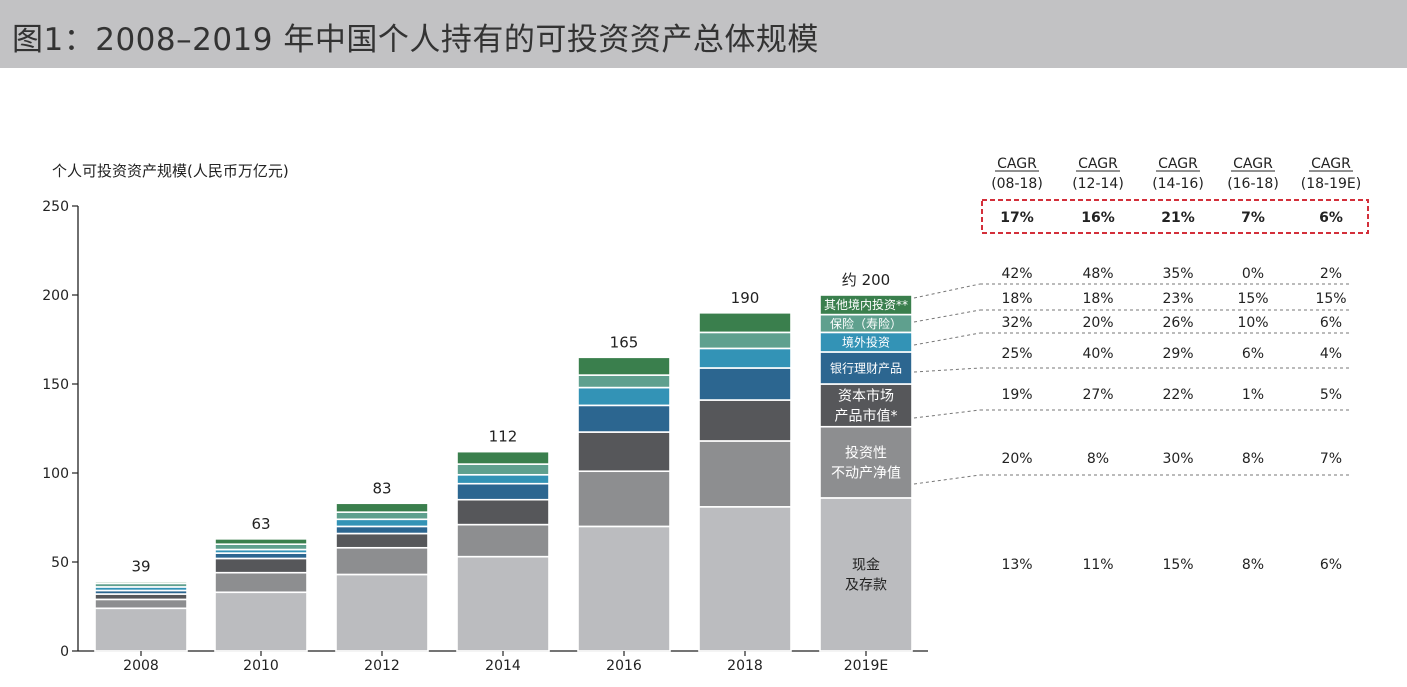  Describe the element at coordinates (60, 563) in the screenshot. I see `y-tick-label: 50` at that location.